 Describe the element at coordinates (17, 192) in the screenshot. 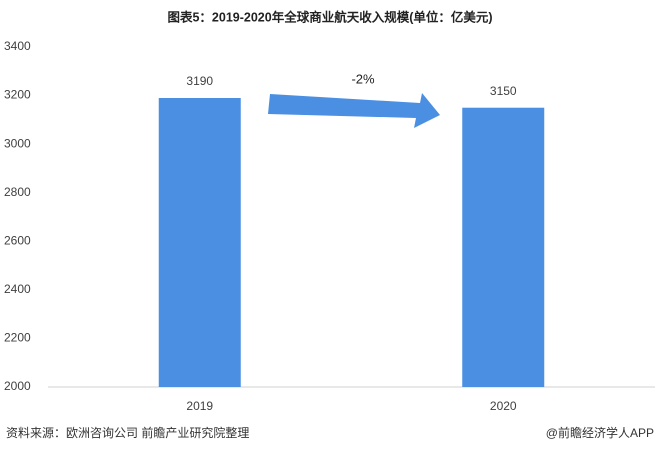

I see `y-tick-label: 2800` at that location.